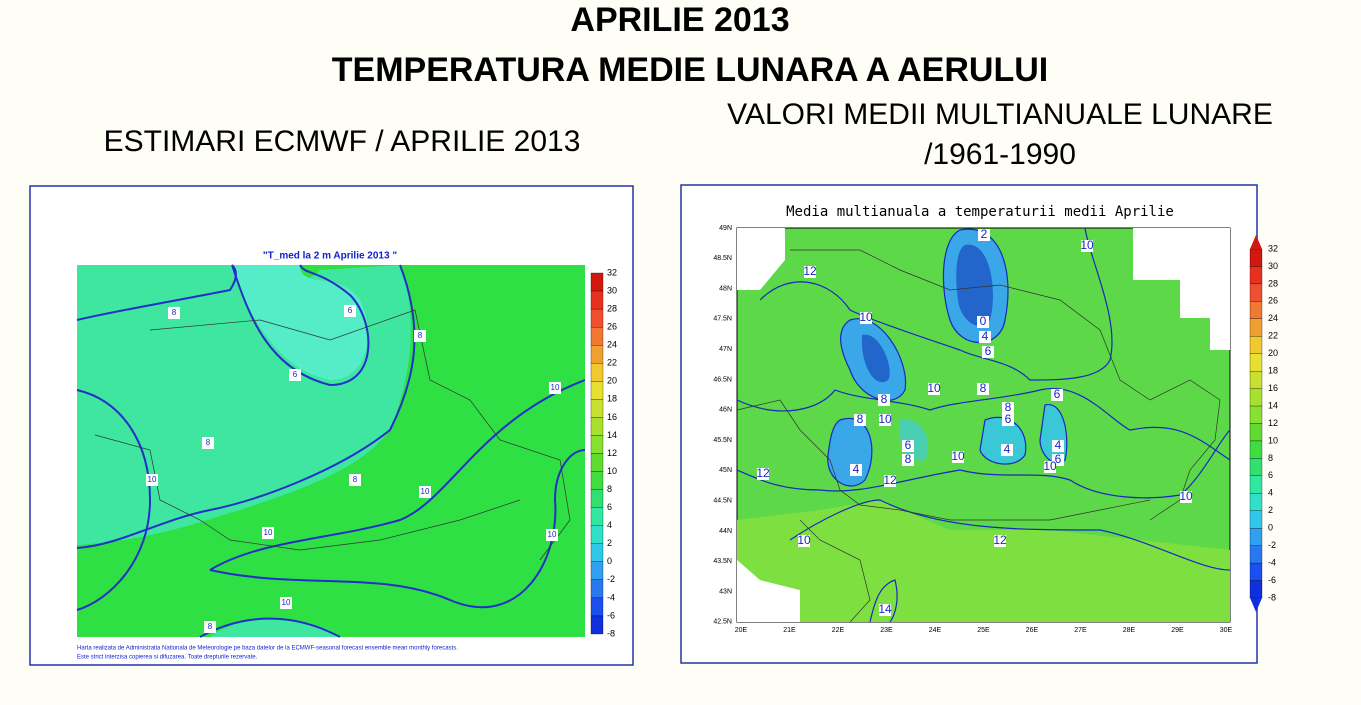  I want to click on contour-label: 14, so click(885, 609).